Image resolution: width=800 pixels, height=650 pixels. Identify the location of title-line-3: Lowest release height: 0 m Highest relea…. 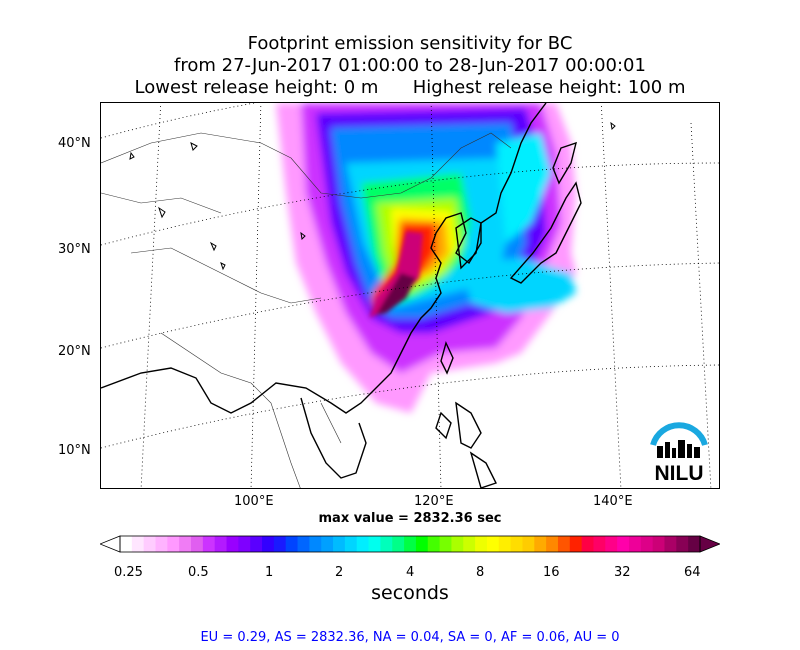
(410, 87).